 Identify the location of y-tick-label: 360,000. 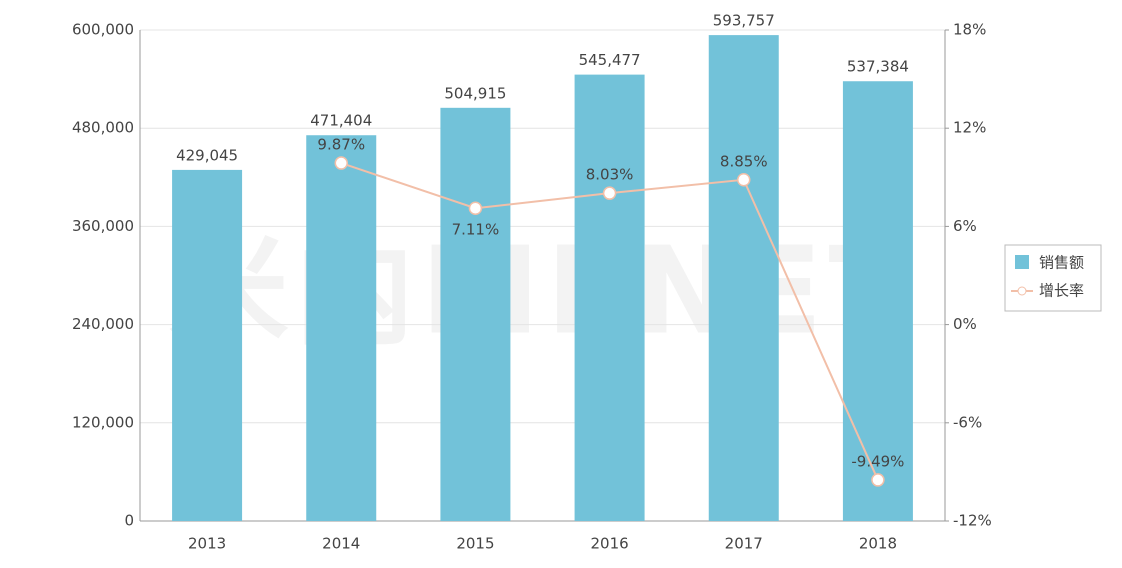
(103, 226).